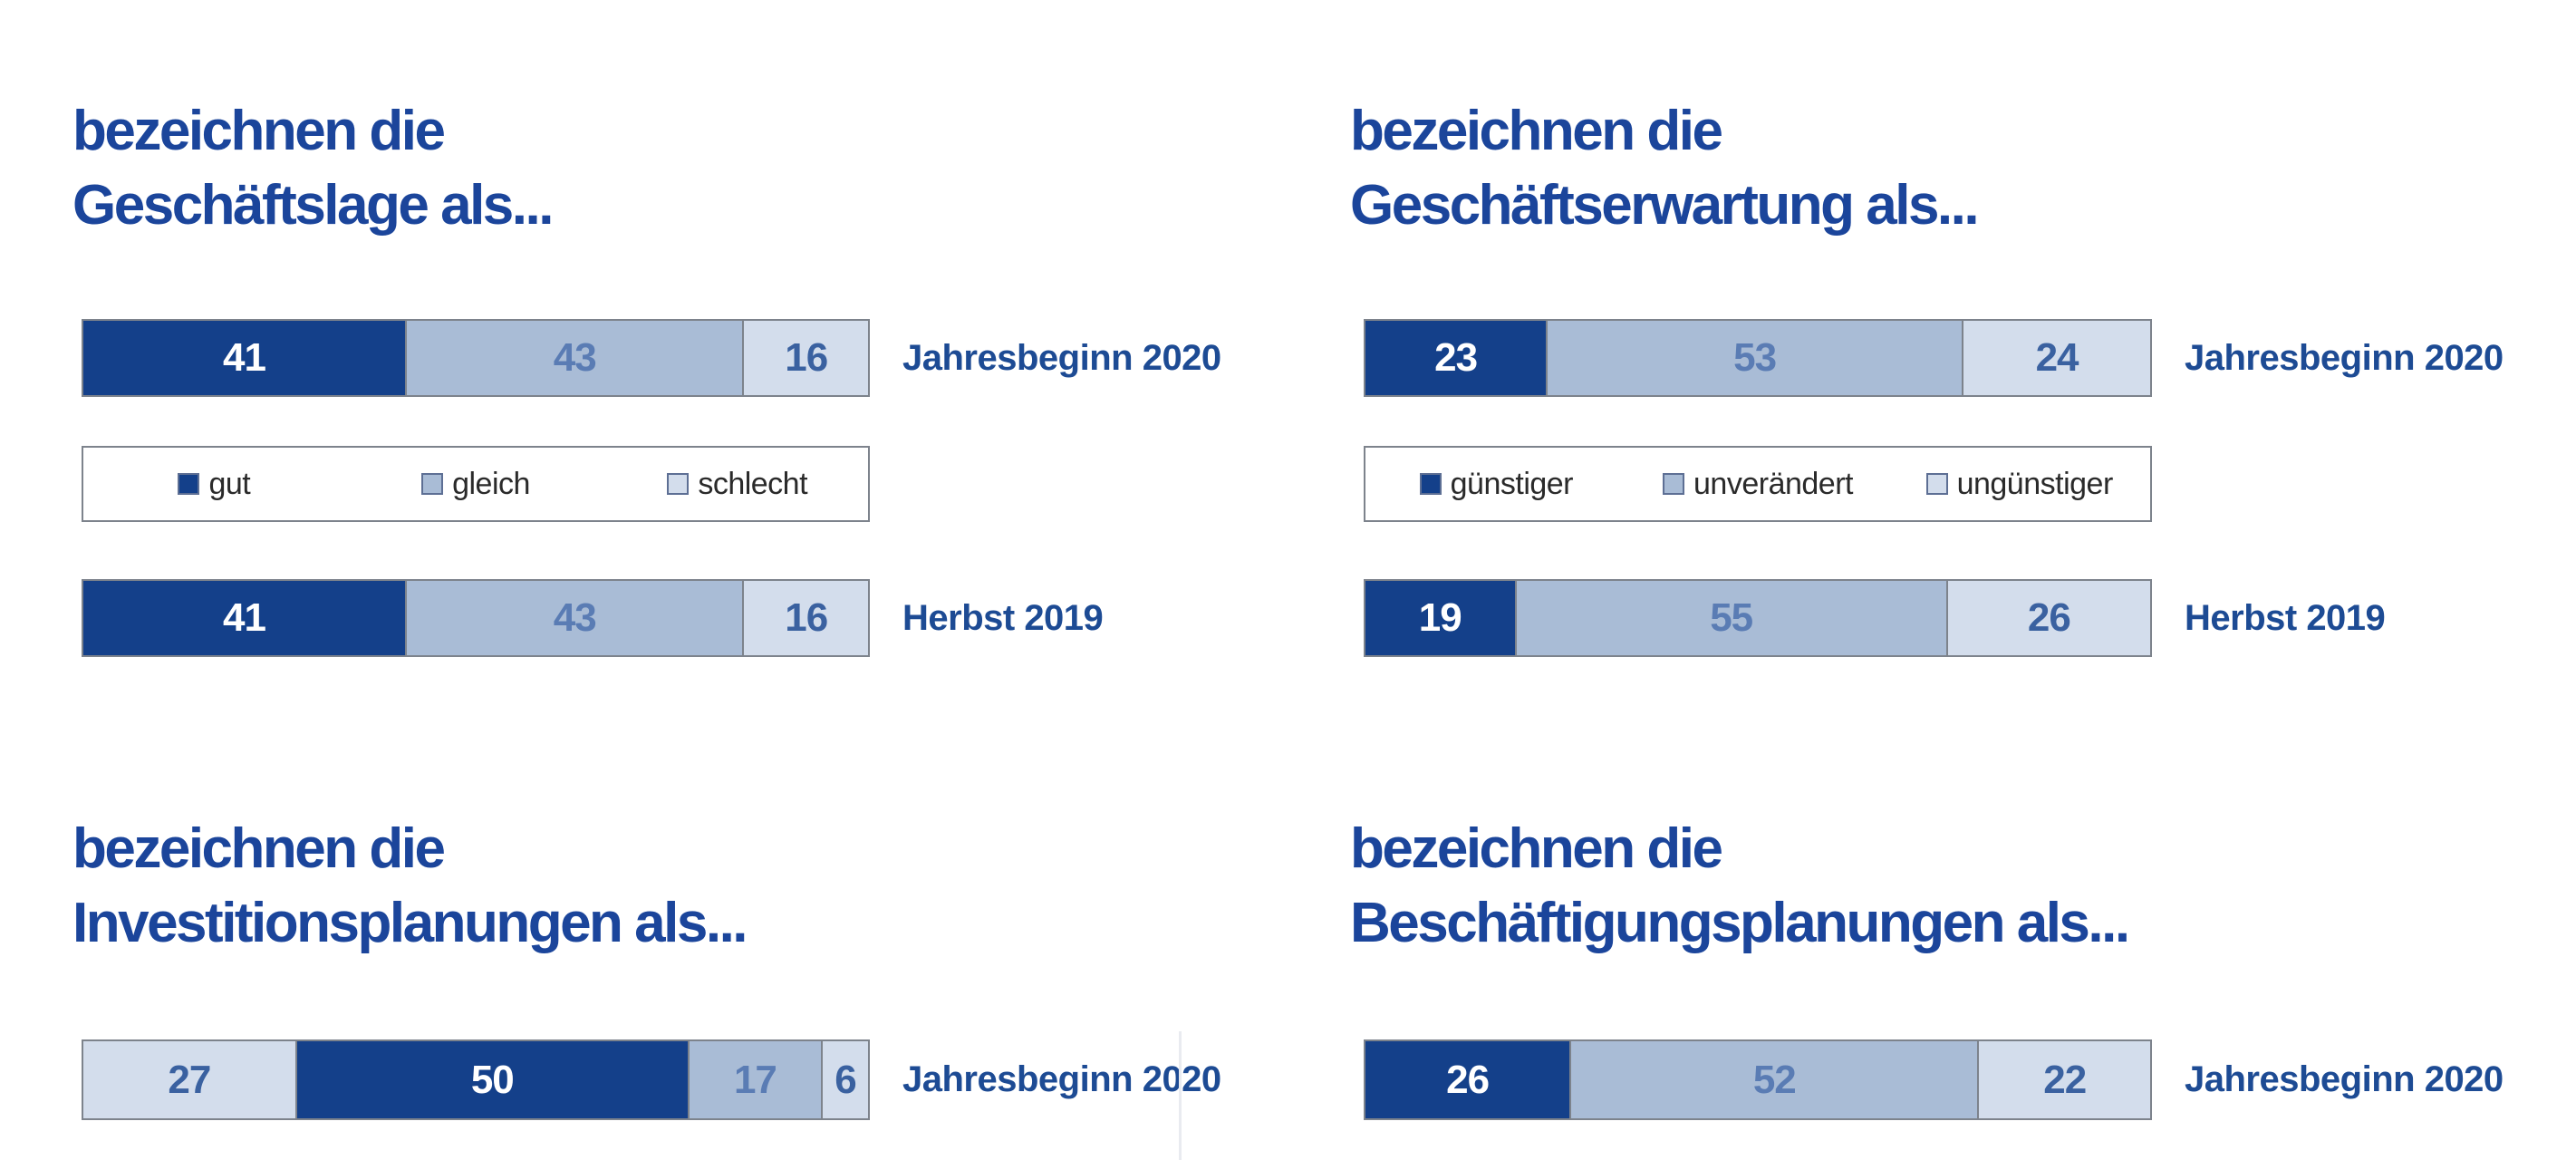 This screenshot has width=2576, height=1160. I want to click on column-divider, so click(1180, 1095).